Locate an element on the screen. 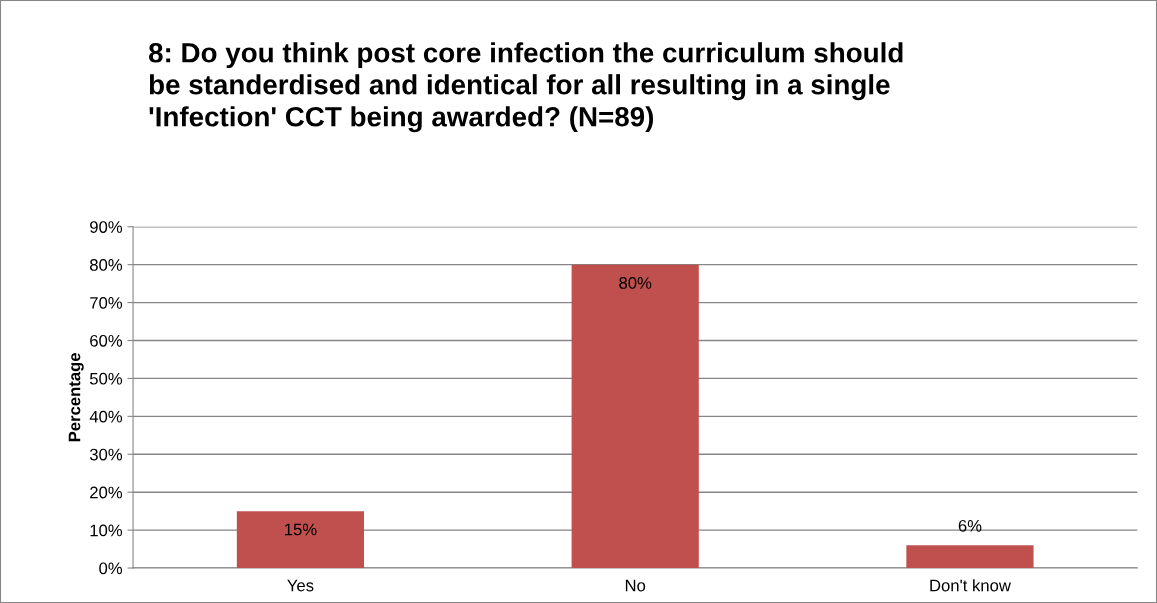 The width and height of the screenshot is (1157, 603). x-tick-label: Don't know is located at coordinates (970, 585).